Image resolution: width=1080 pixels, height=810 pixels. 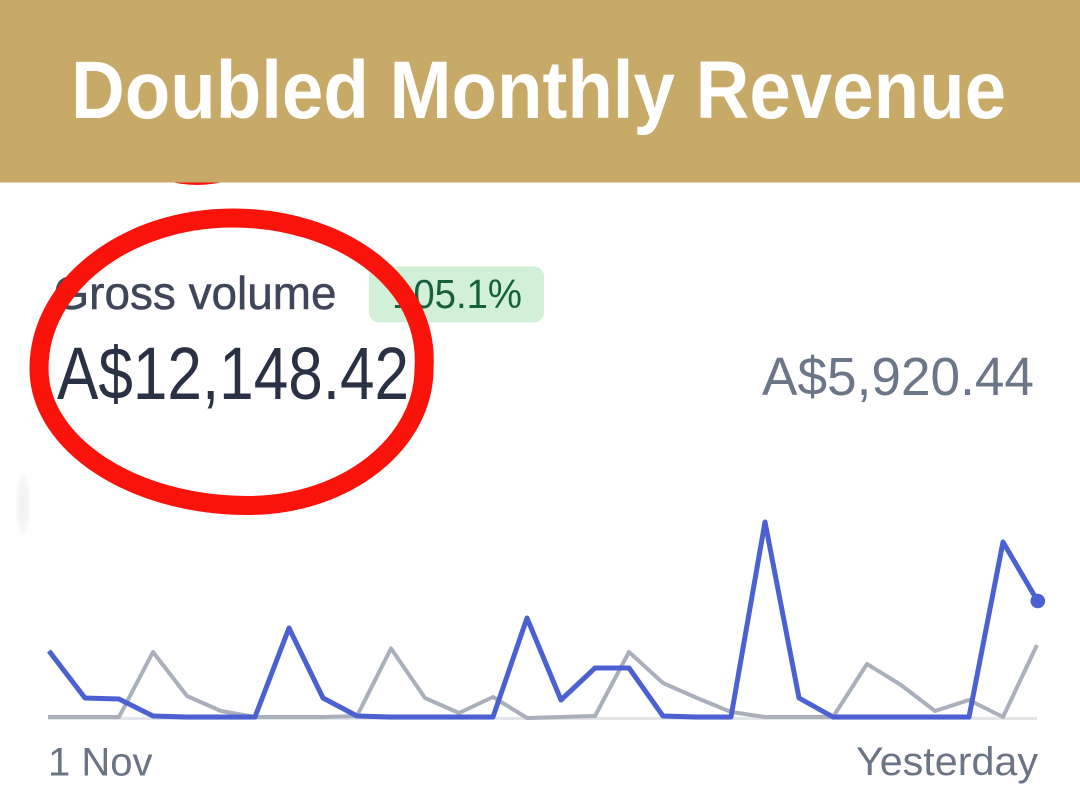 What do you see at coordinates (898, 377) in the screenshot?
I see `svg-text: A$5,920.44` at bounding box center [898, 377].